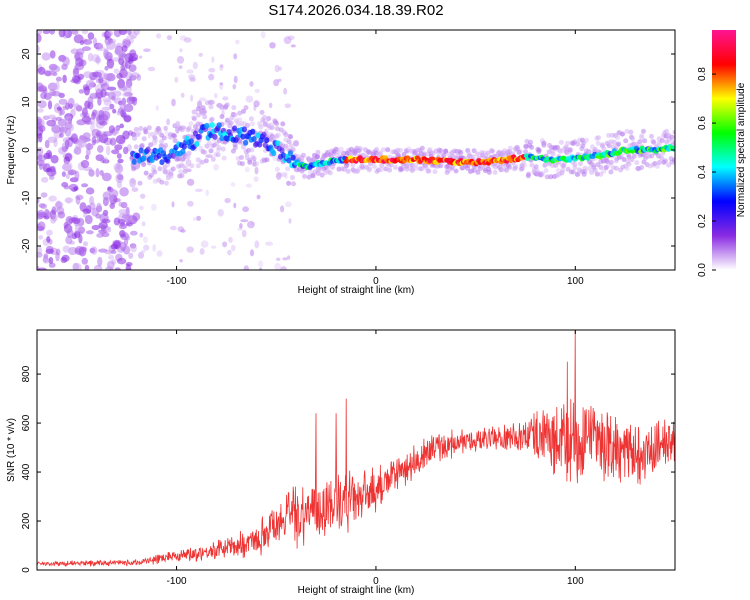 Image resolution: width=750 pixels, height=600 pixels. Describe the element at coordinates (702, 123) in the screenshot. I see `colorbar-tick-label: 0.6` at that location.